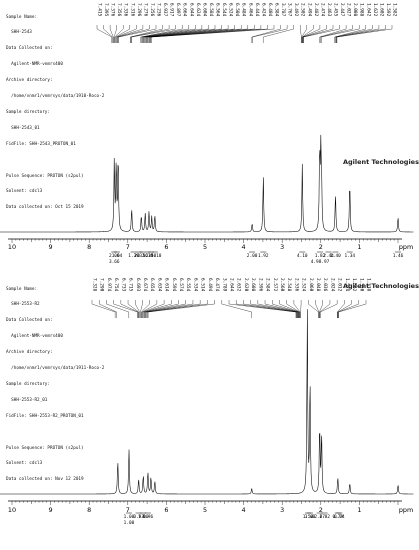 This screenshot has height=550, width=419. Describe the element at coordinates (283, 10) in the screenshot. I see `peak-label: 3.787` at that location.